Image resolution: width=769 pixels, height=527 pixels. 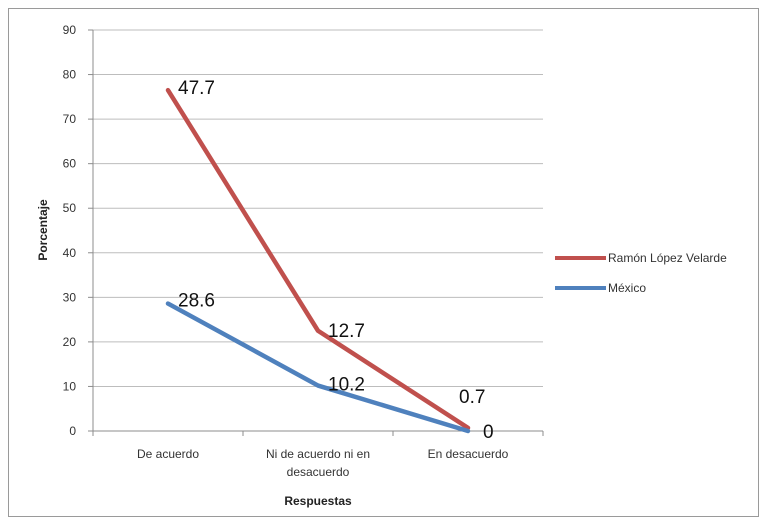 What do you see at coordinates (346, 331) in the screenshot?
I see `data-label: 12.7` at bounding box center [346, 331].